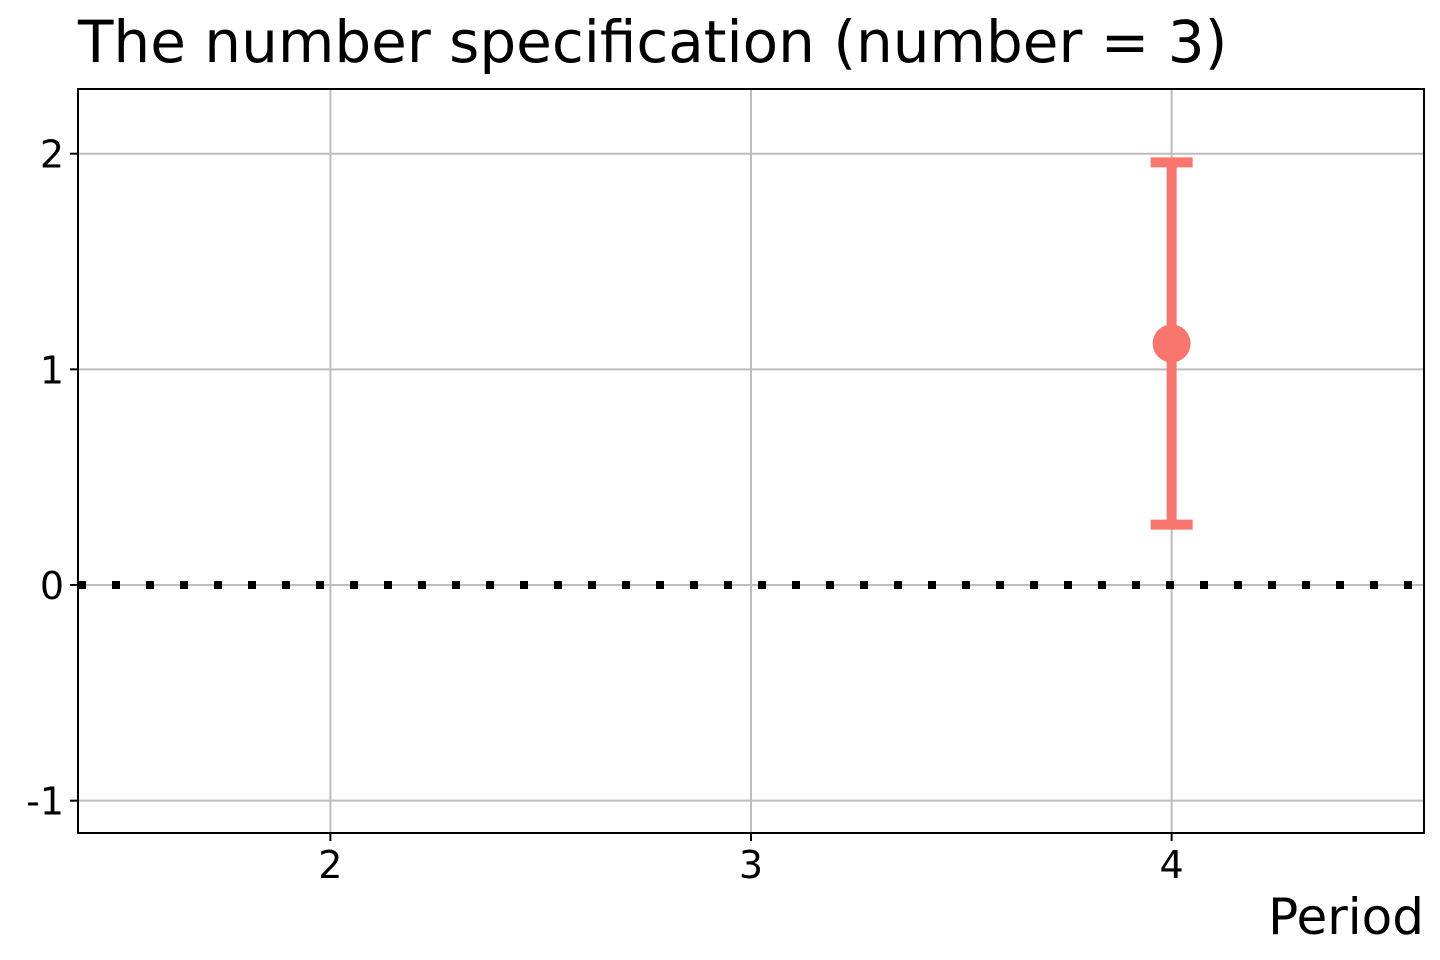 This screenshot has width=1440, height=960. What do you see at coordinates (330, 865) in the screenshot?
I see `x-tick-label: 2` at bounding box center [330, 865].